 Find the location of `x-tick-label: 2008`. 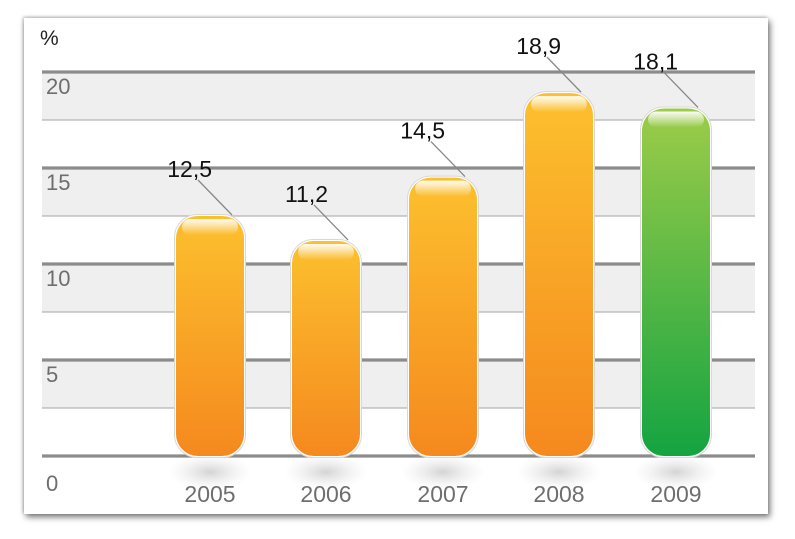

x-tick-label: 2008 is located at coordinates (558, 494).